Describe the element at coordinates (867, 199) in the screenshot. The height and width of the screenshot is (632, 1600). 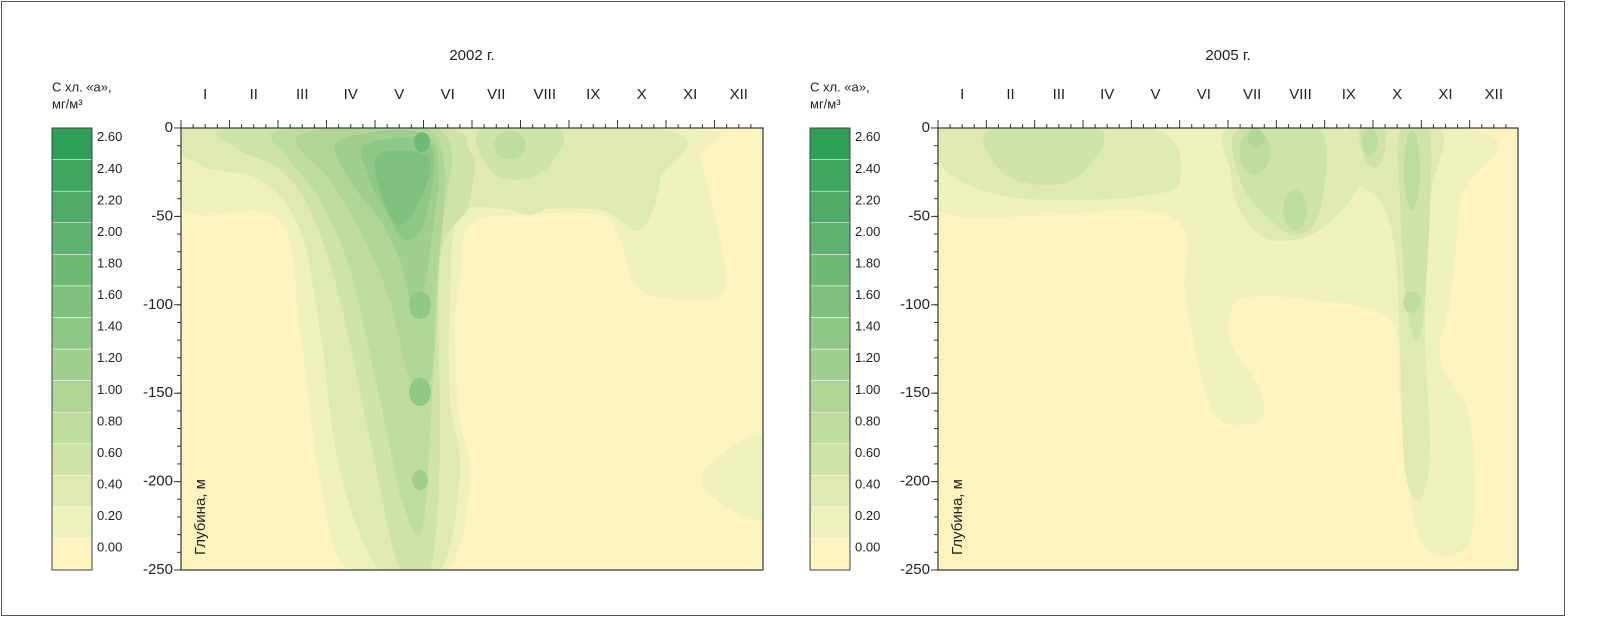
I see `colorbar-label: 2.20` at that location.